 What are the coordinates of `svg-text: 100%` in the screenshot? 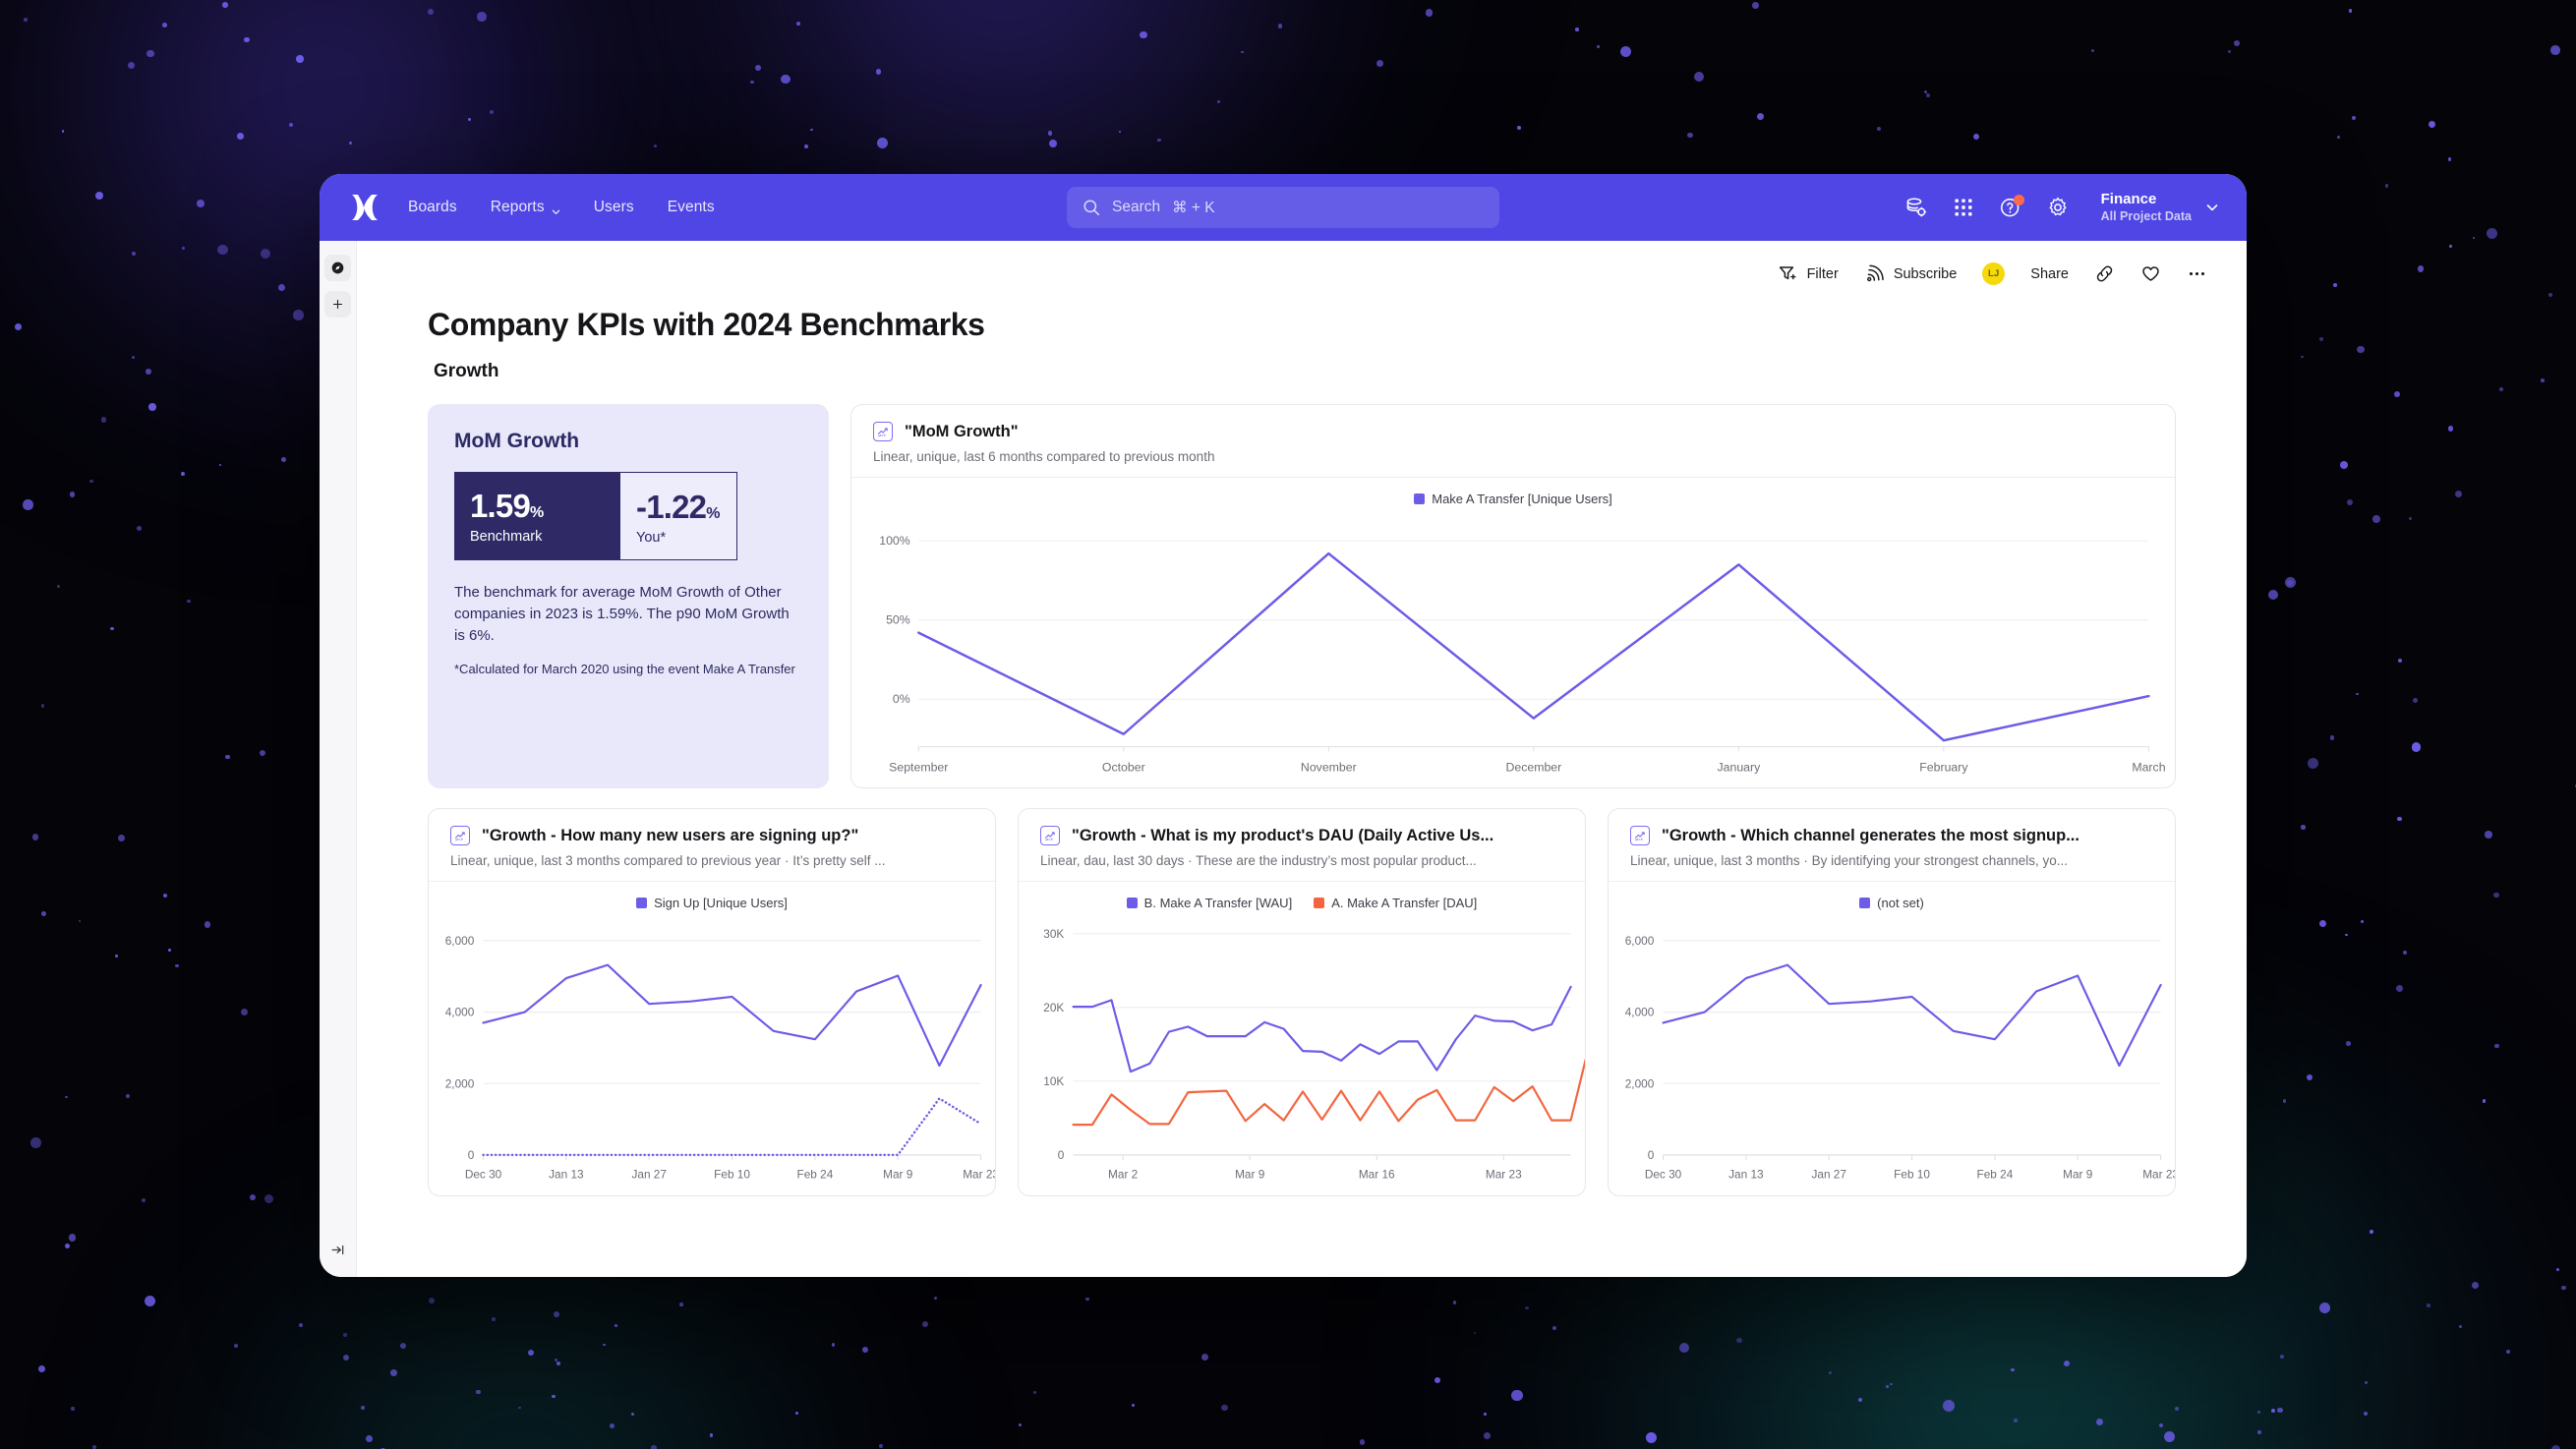 It's located at (894, 541).